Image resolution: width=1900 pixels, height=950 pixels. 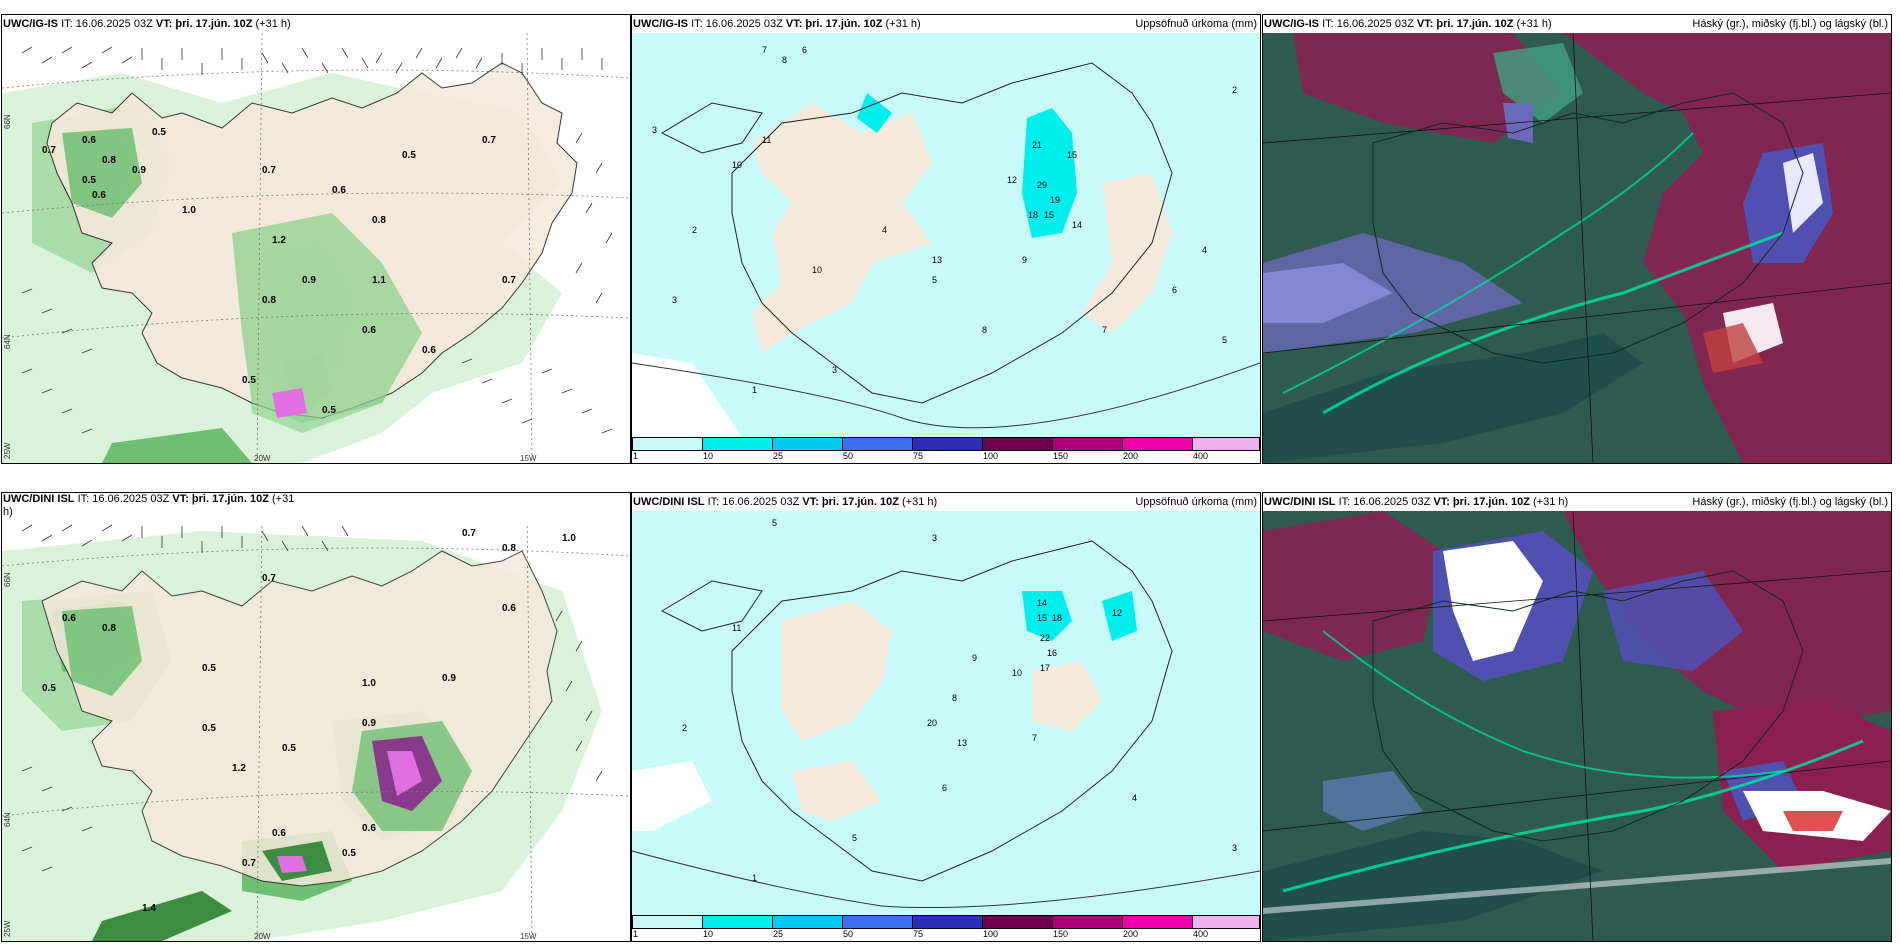 What do you see at coordinates (1042, 185) in the screenshot?
I see `precip-value: 29` at bounding box center [1042, 185].